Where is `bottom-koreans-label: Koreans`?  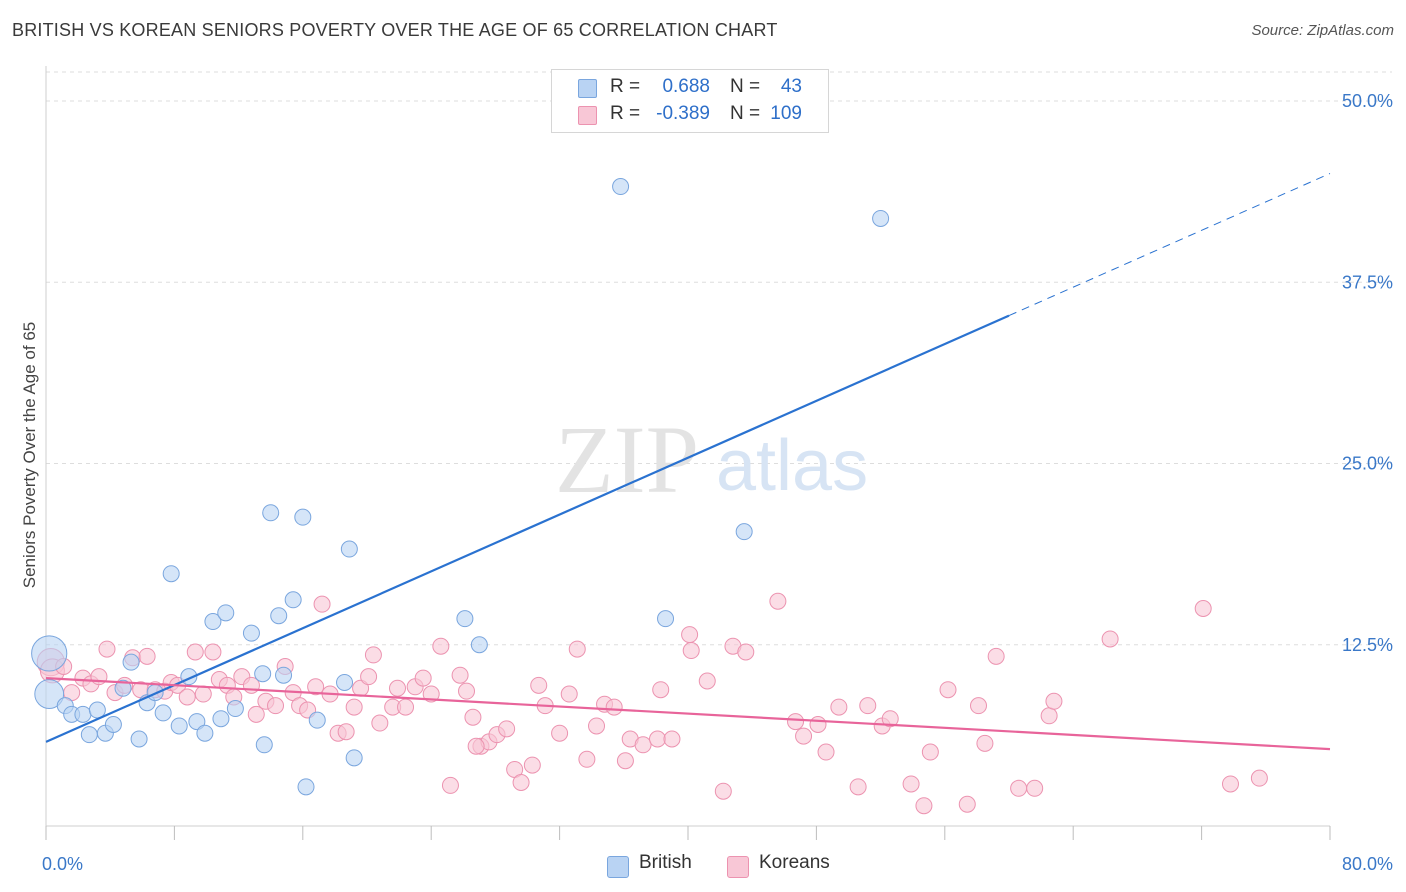 bottom-koreans-label: Koreans is located at coordinates (794, 862).